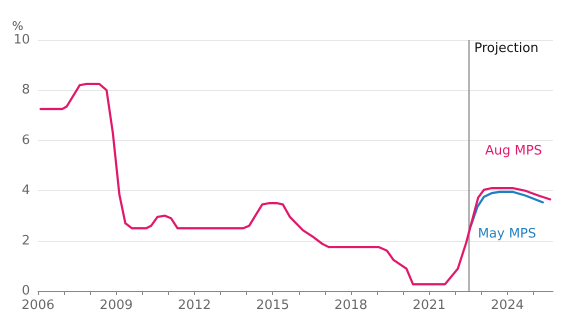 Image resolution: width=573 pixels, height=331 pixels. I want to click on y-tick-label: 4, so click(26, 190).